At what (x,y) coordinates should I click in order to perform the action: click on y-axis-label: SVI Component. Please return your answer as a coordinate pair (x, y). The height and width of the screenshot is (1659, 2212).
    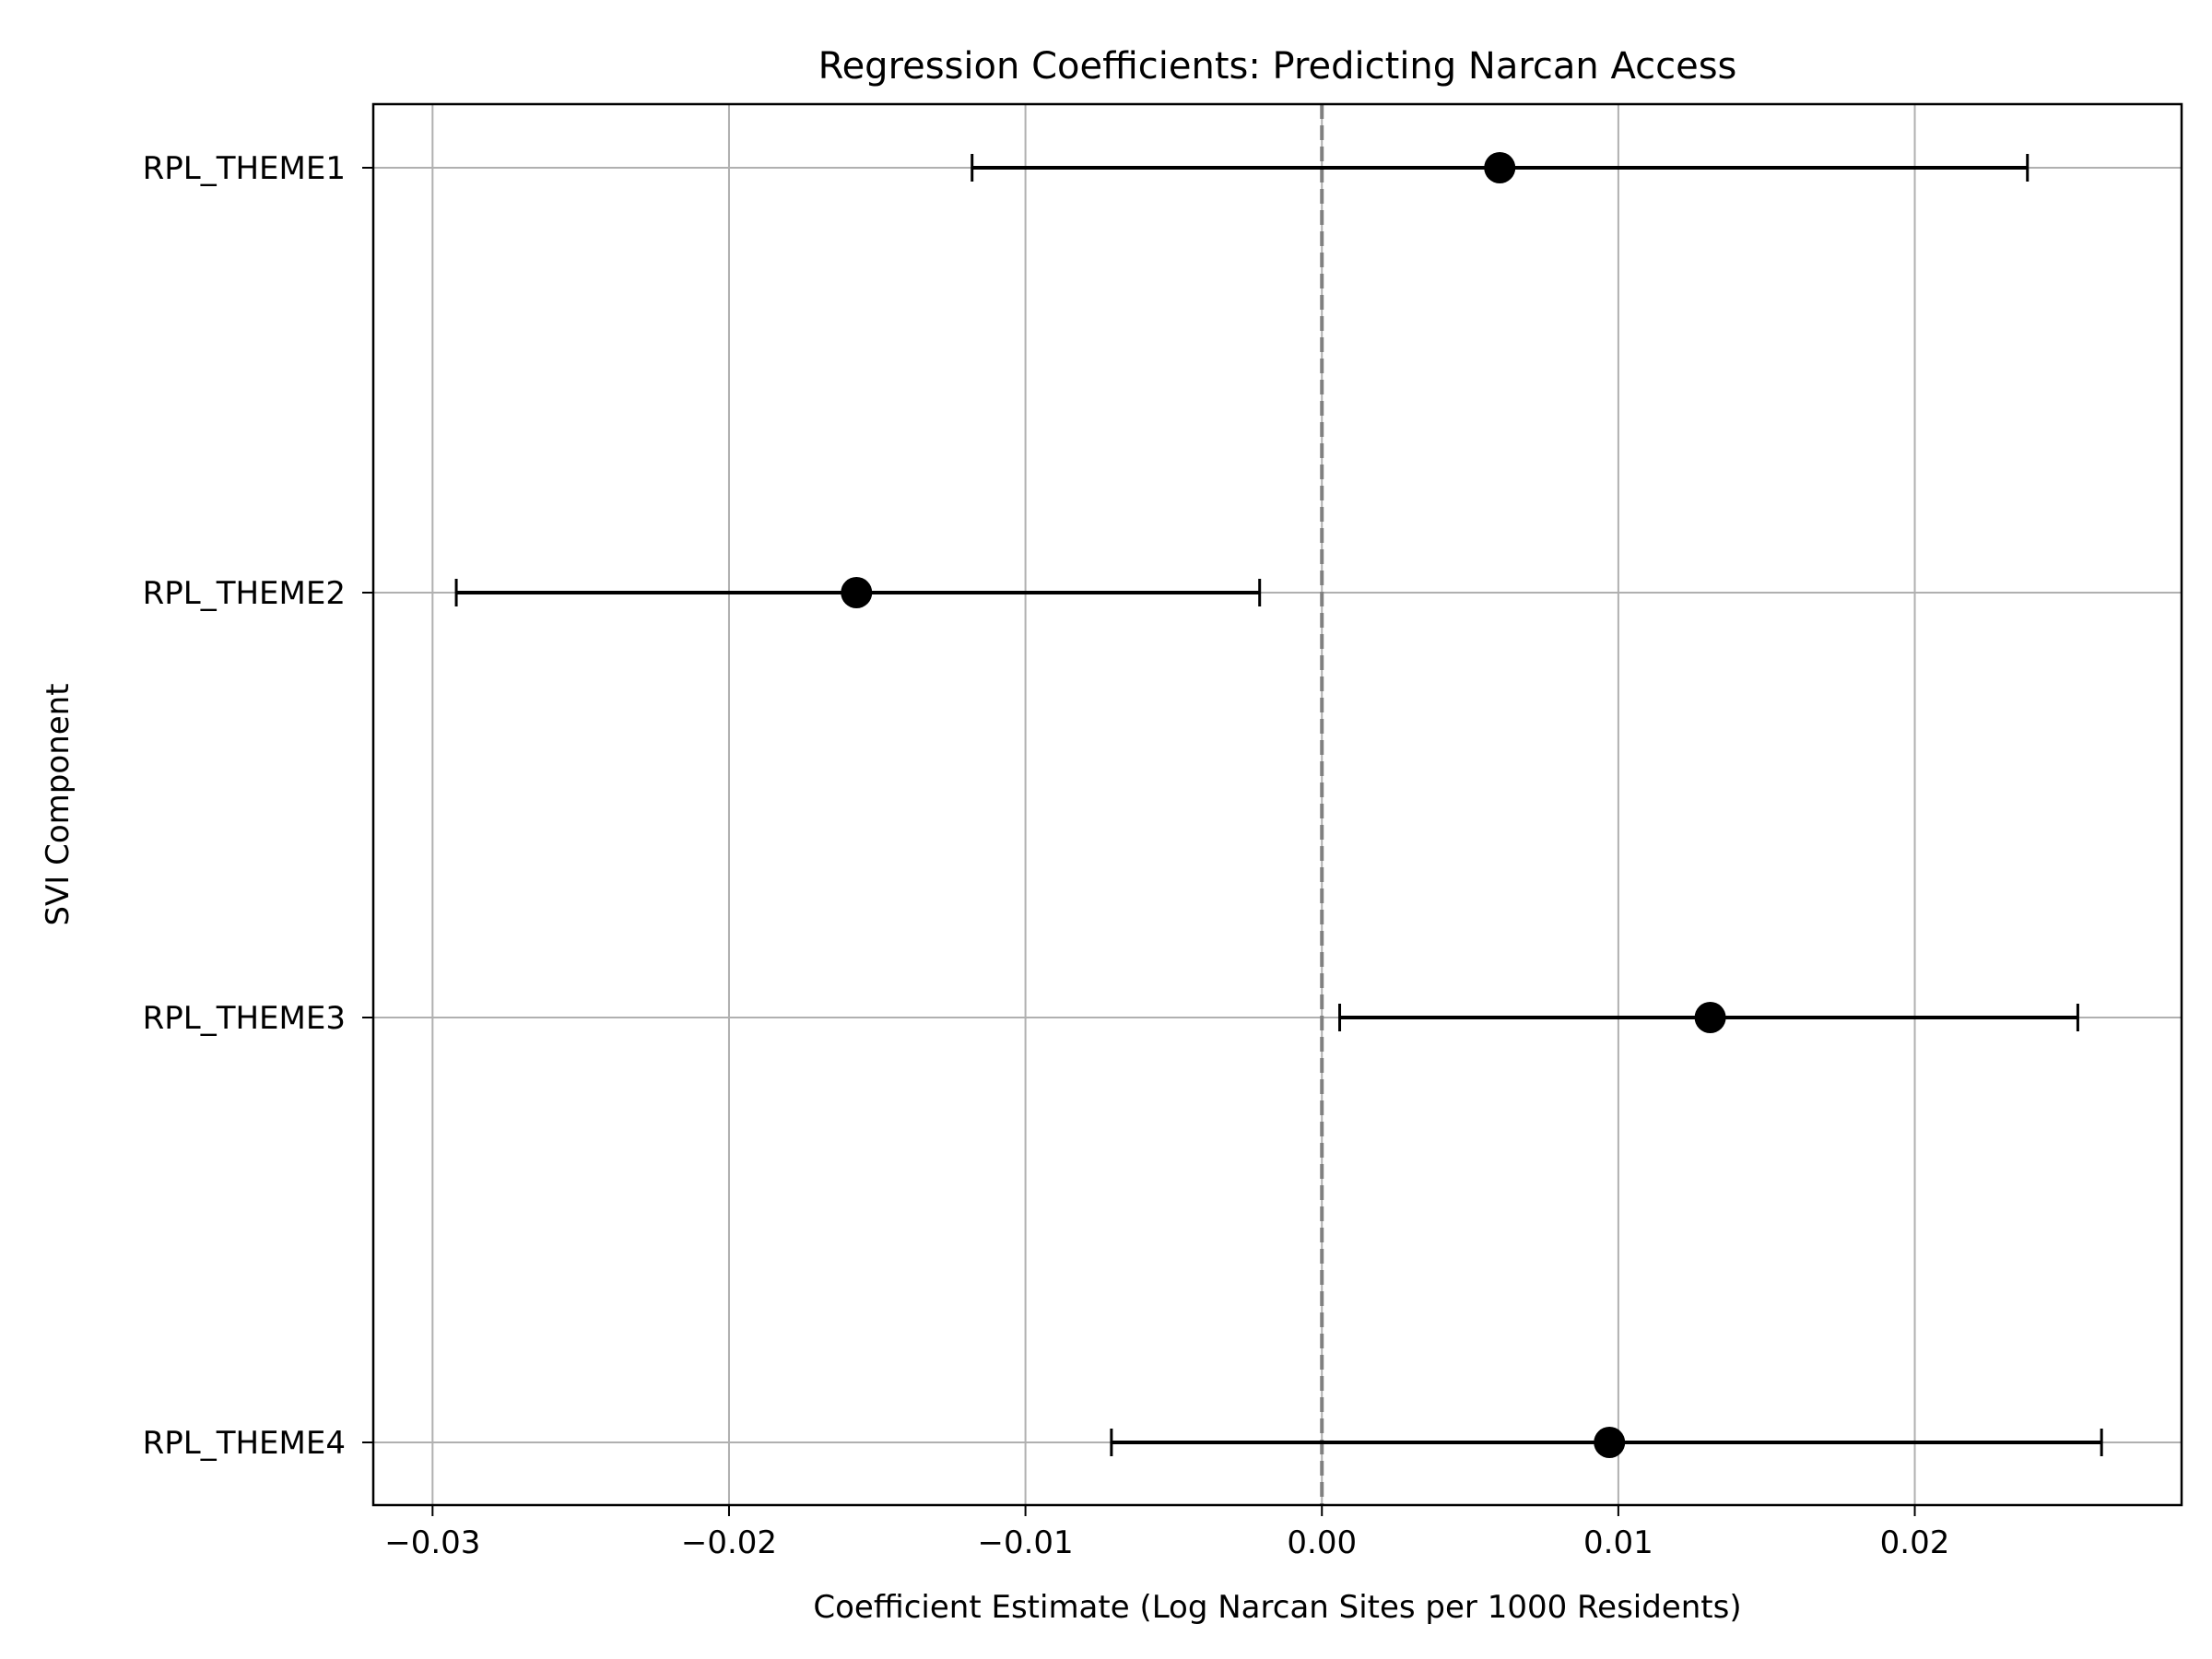
    Looking at the image, I should click on (58, 804).